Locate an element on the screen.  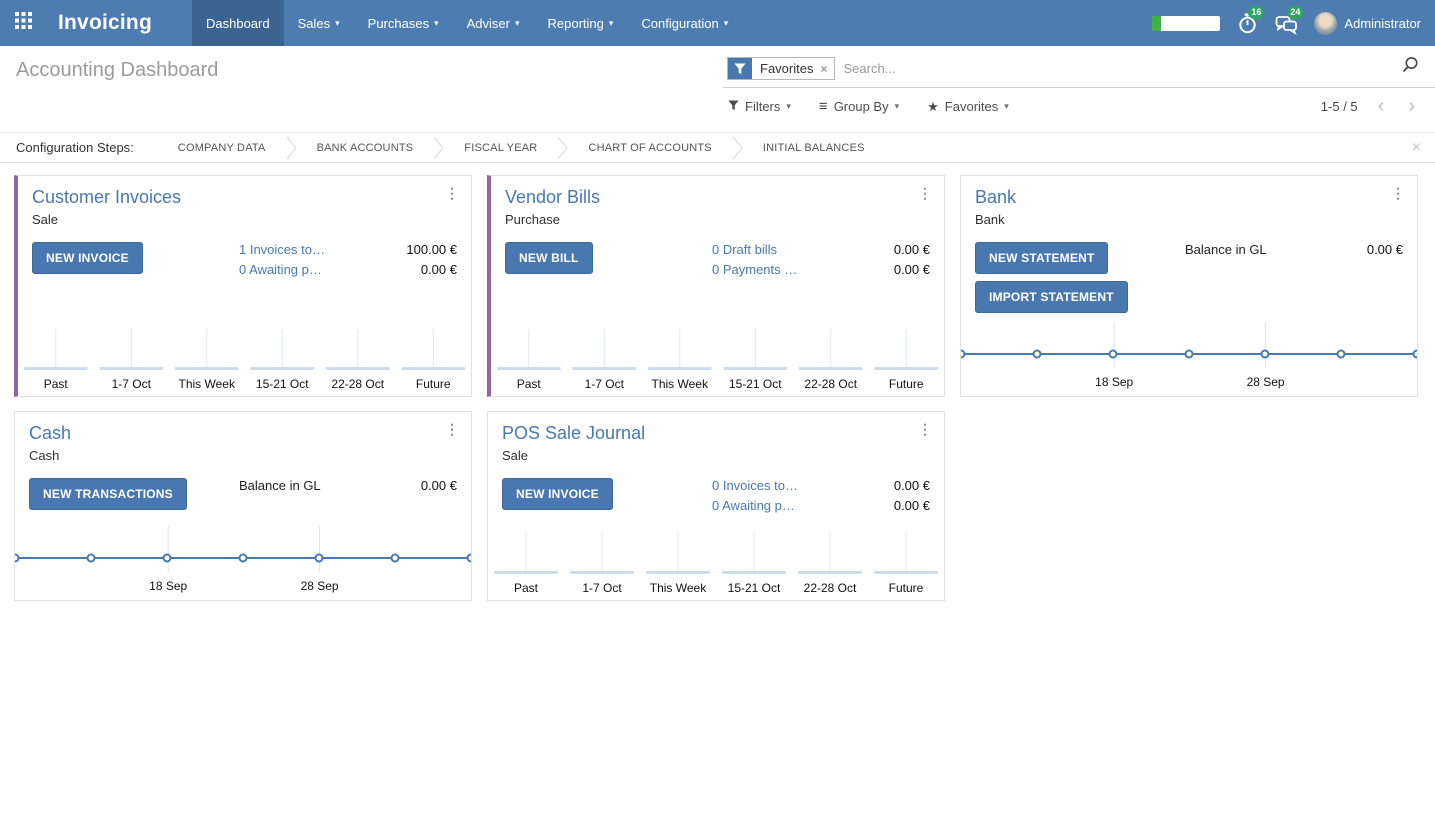
list-icon: ≡ is located at coordinates (823, 106).